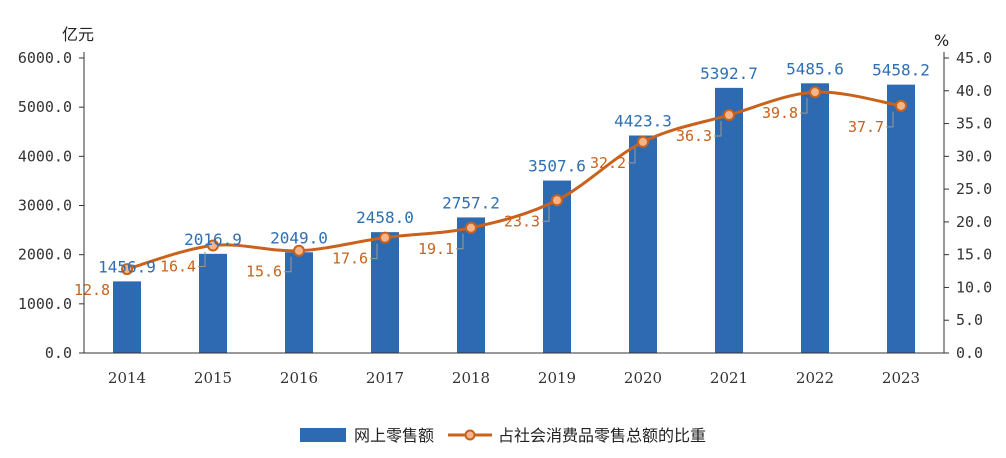 The width and height of the screenshot is (1006, 458). Describe the element at coordinates (901, 378) in the screenshot. I see `x-tick-label: 2023` at that location.